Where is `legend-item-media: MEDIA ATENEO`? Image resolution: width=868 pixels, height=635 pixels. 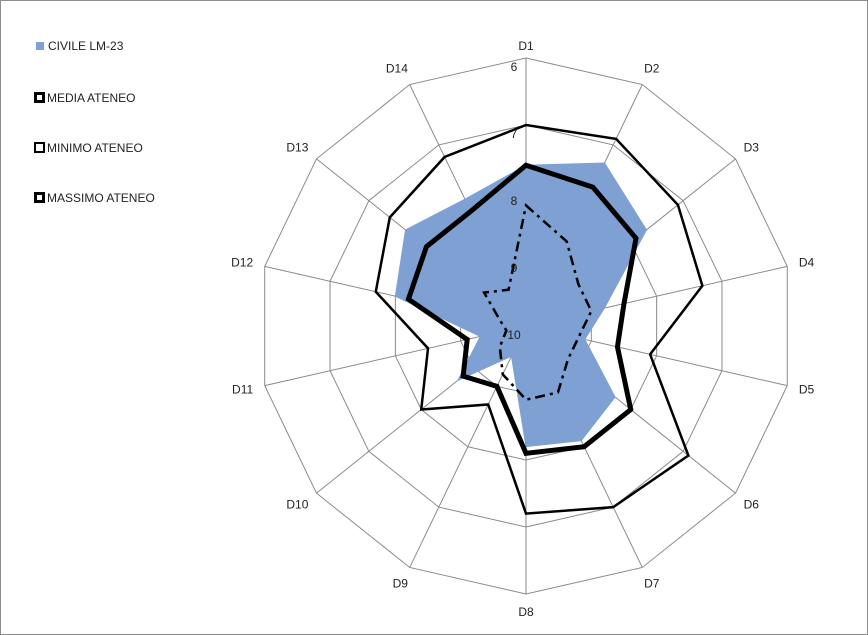
legend-item-media: MEDIA ATENEO is located at coordinates (85, 97).